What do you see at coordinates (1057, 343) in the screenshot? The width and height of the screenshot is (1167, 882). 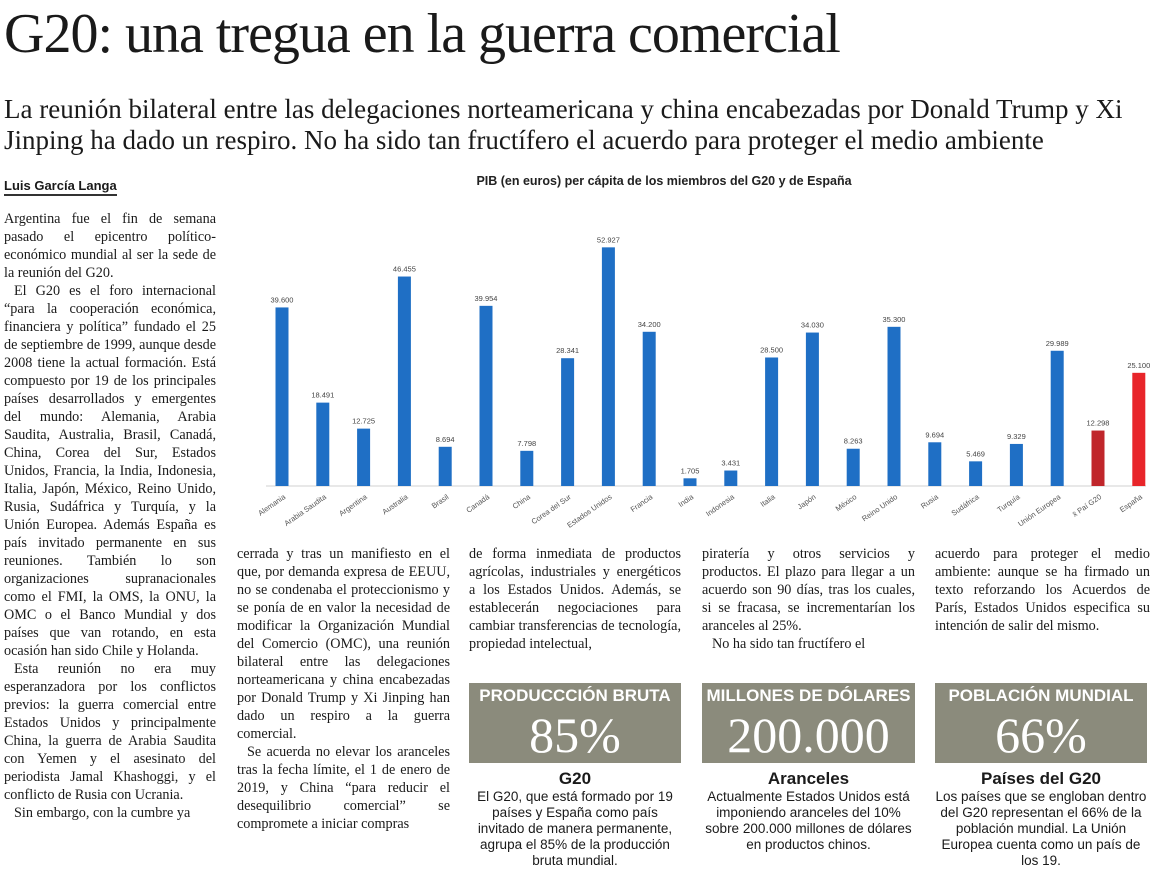 I see `data-label: 29.989` at bounding box center [1057, 343].